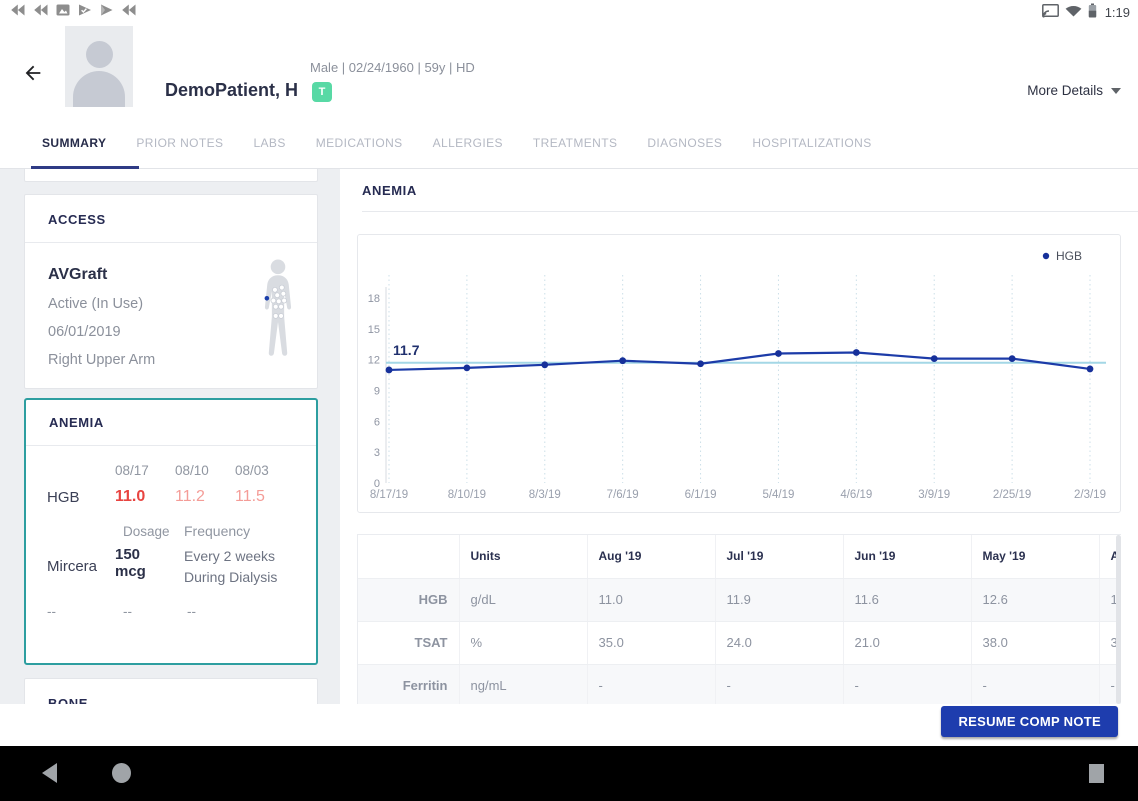 This screenshot has height=801, width=1138. Describe the element at coordinates (906, 643) in the screenshot. I see `lab-value: 21.0` at that location.